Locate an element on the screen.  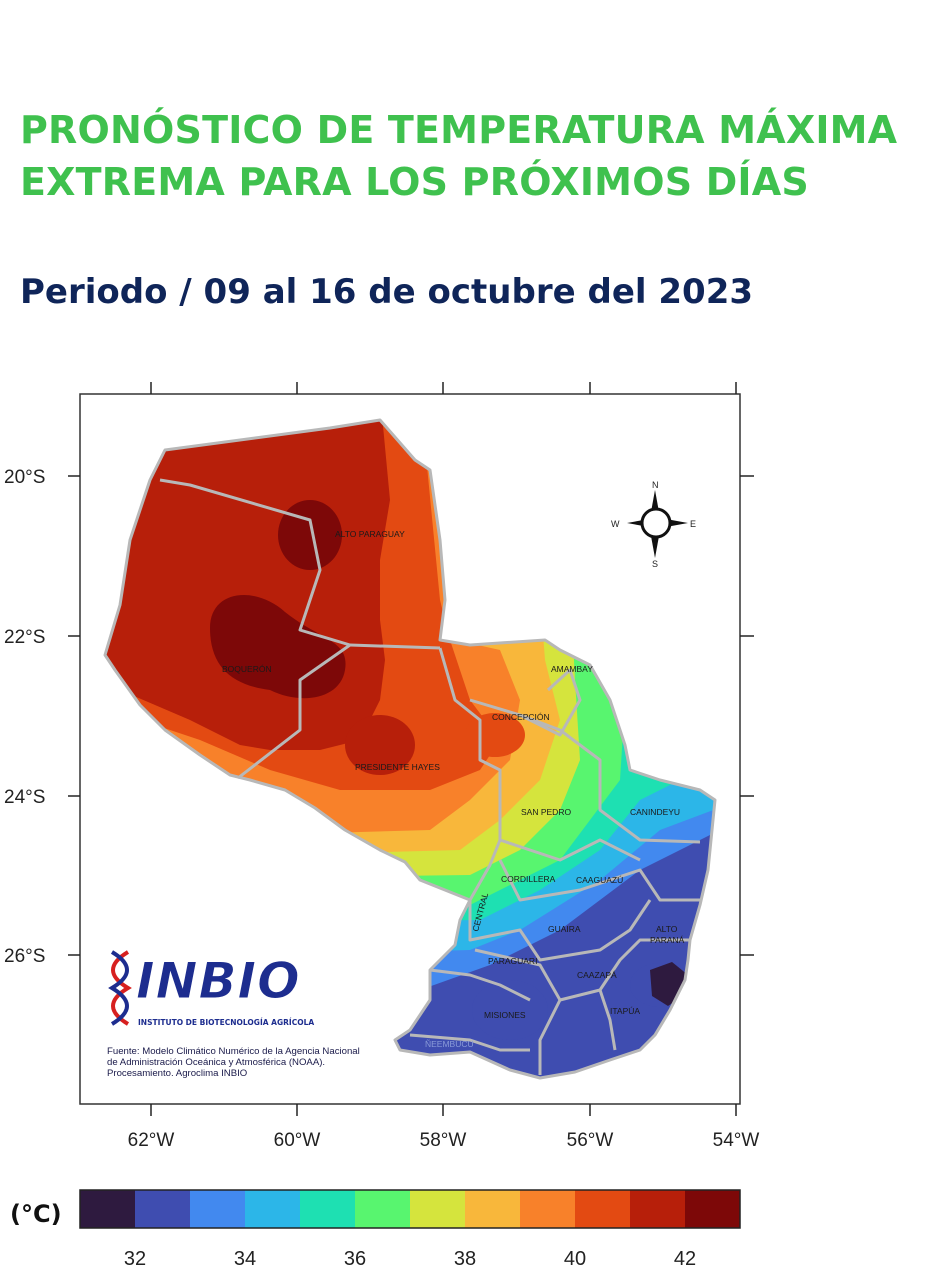
legend-tick-label: 36 is located at coordinates (355, 1259).